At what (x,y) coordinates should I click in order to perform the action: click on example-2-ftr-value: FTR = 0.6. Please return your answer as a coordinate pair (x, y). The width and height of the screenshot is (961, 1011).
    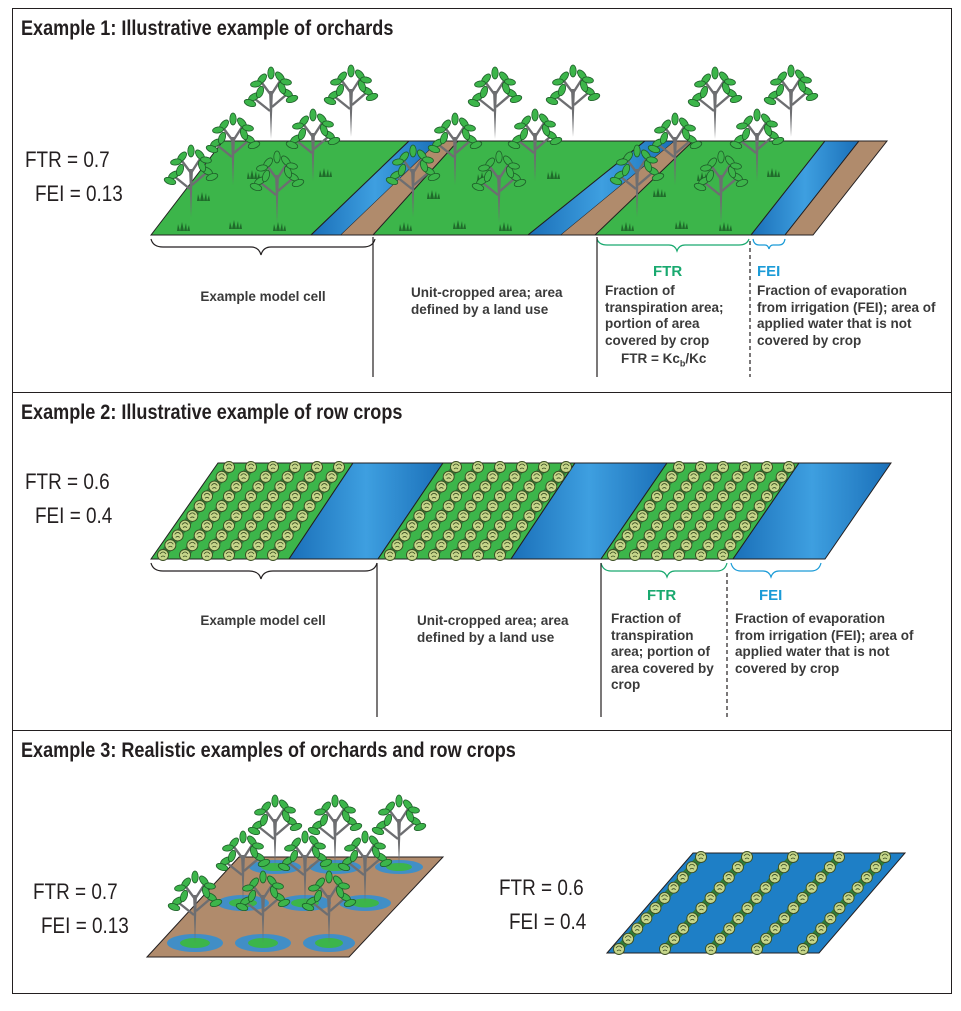
    Looking at the image, I should click on (67, 481).